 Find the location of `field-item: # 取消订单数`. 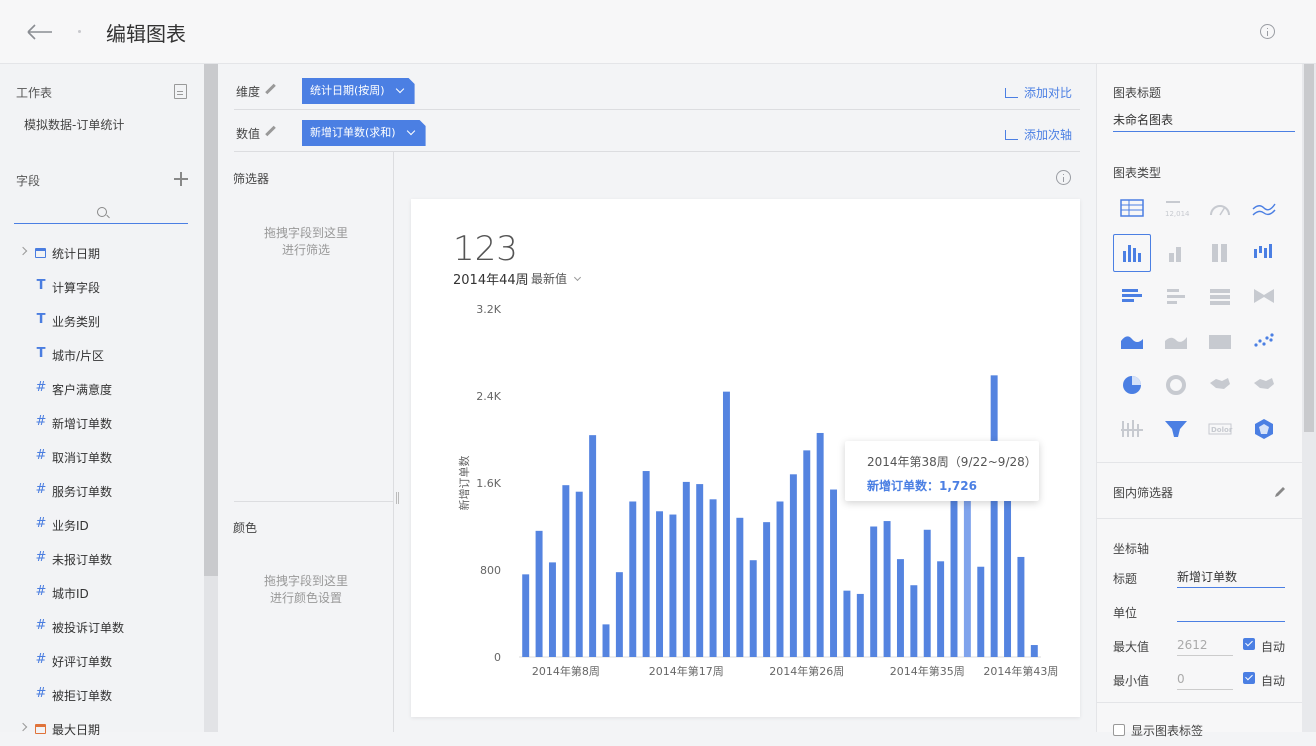

field-item: # 取消订单数 is located at coordinates (102, 457).